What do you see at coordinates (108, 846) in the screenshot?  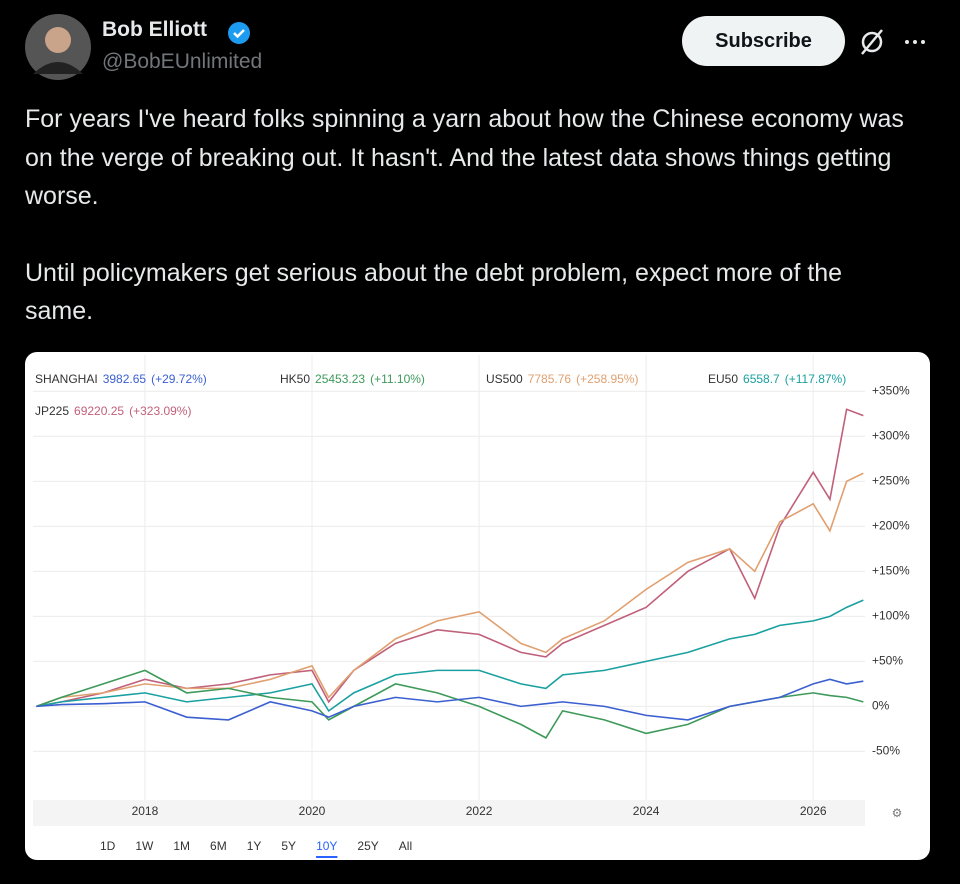 I see `range-button: 1D` at bounding box center [108, 846].